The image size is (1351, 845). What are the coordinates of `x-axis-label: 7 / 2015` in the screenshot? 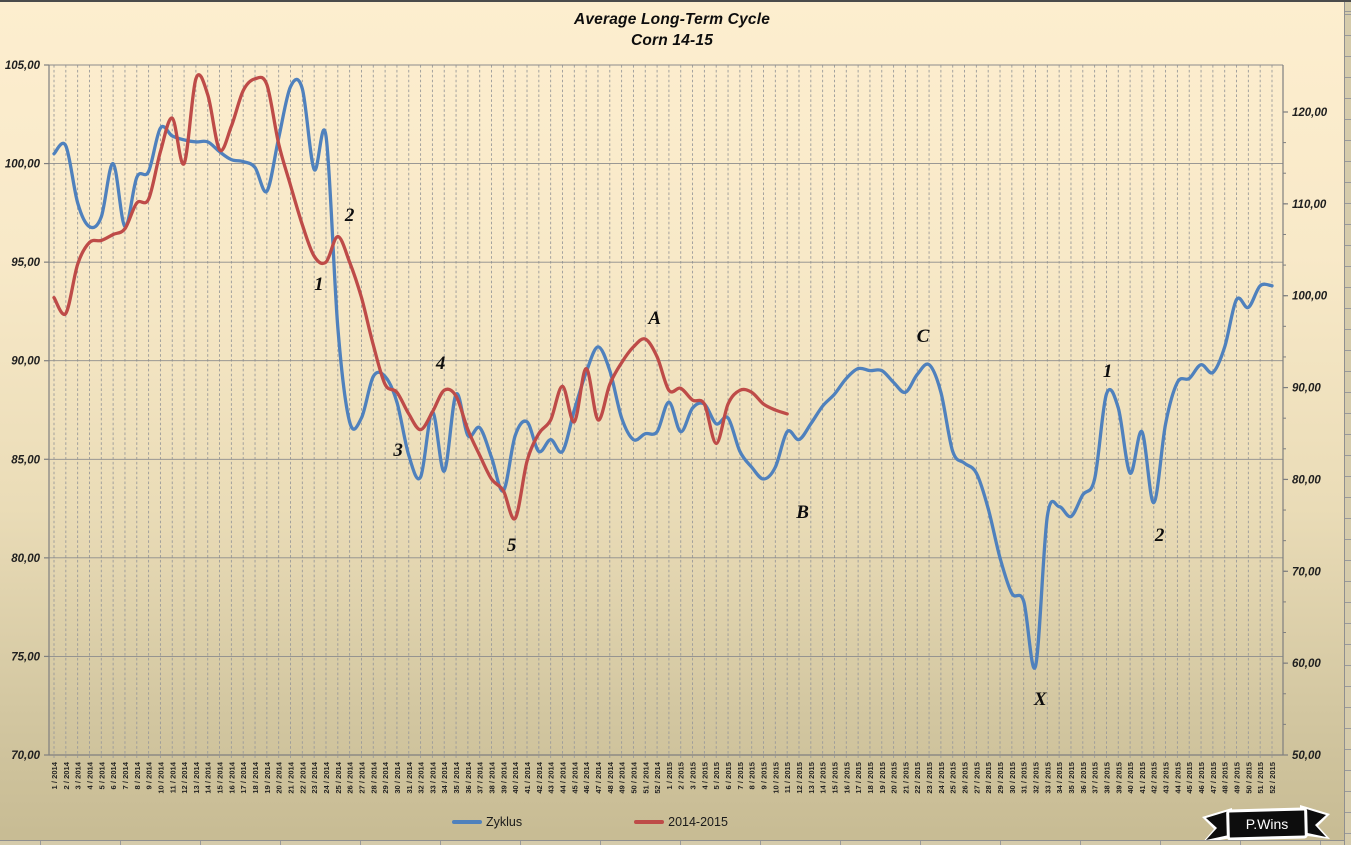 It's located at (740, 775).